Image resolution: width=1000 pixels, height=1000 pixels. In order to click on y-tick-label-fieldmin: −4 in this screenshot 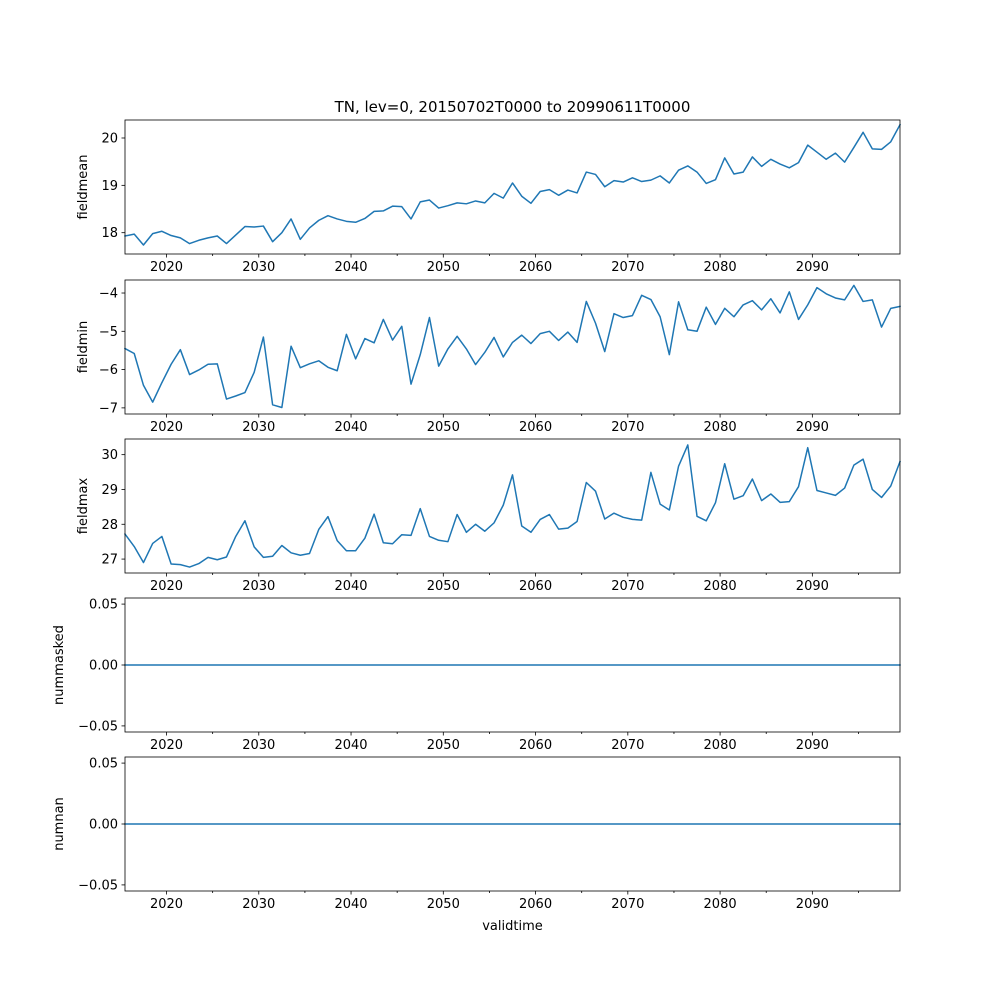, I will do `click(108, 294)`.